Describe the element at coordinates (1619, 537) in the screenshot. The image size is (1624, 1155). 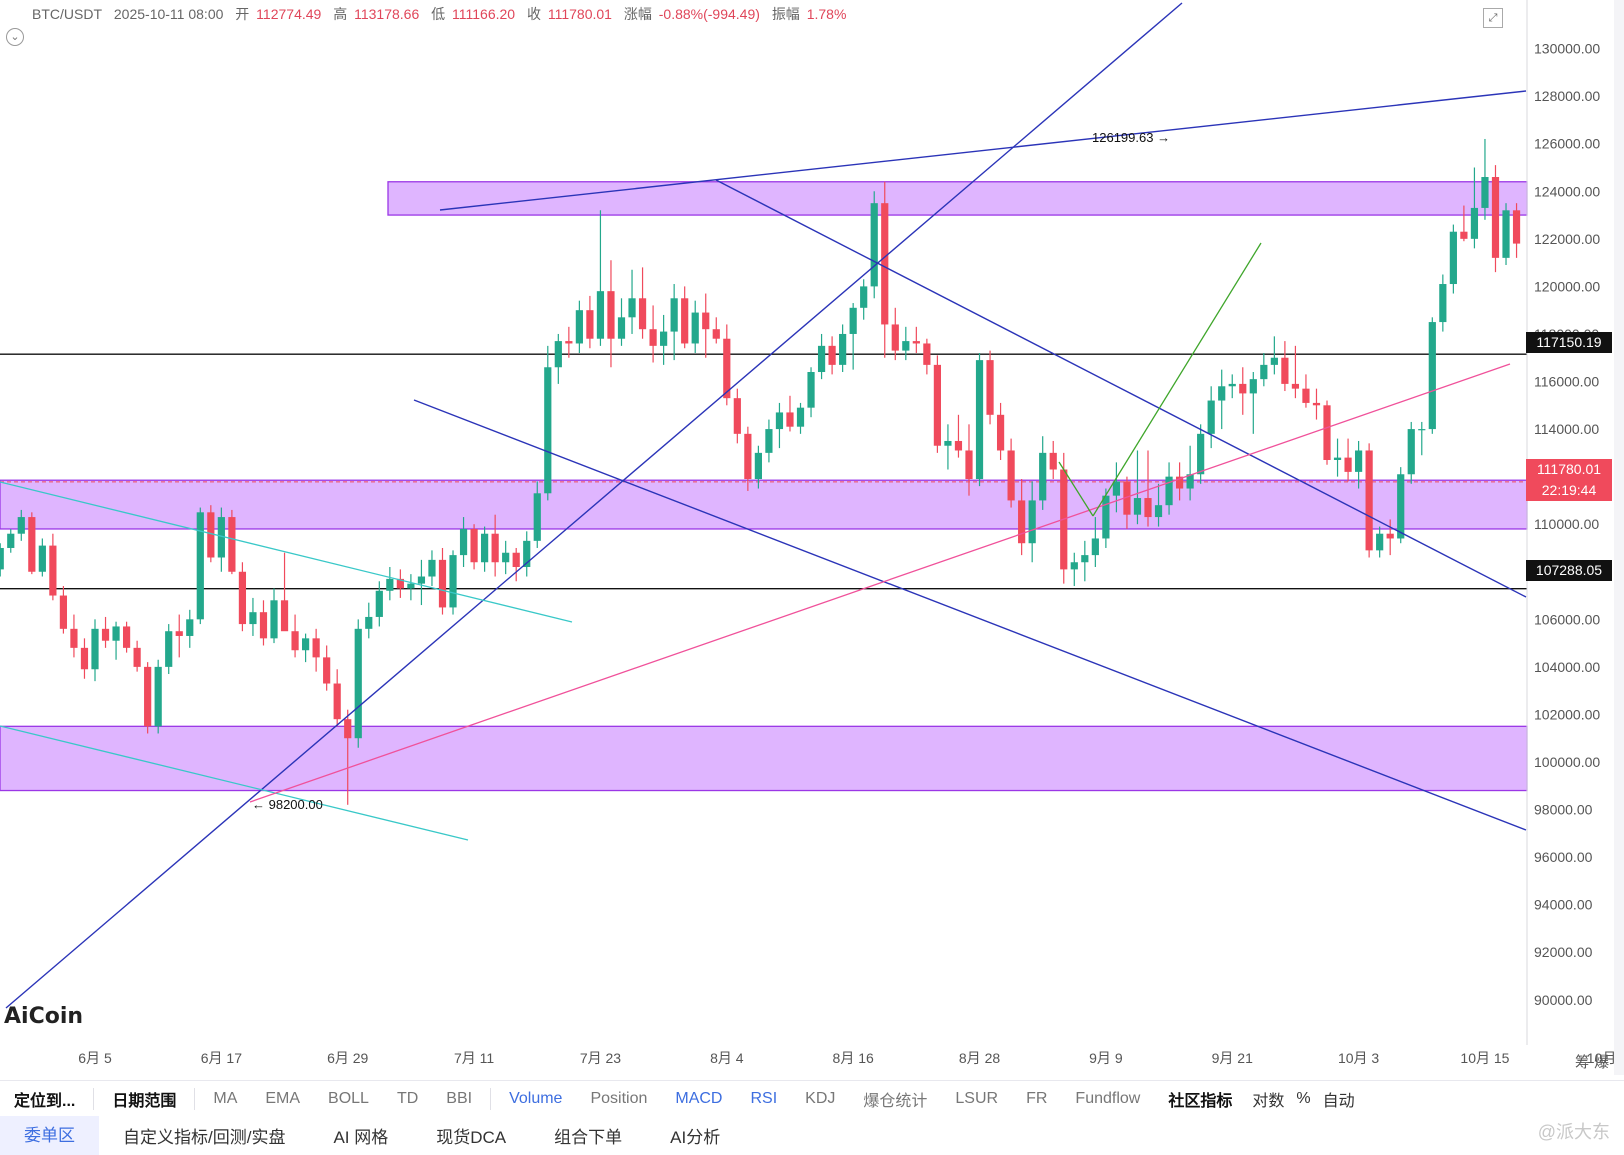
I see `scrollbar` at that location.